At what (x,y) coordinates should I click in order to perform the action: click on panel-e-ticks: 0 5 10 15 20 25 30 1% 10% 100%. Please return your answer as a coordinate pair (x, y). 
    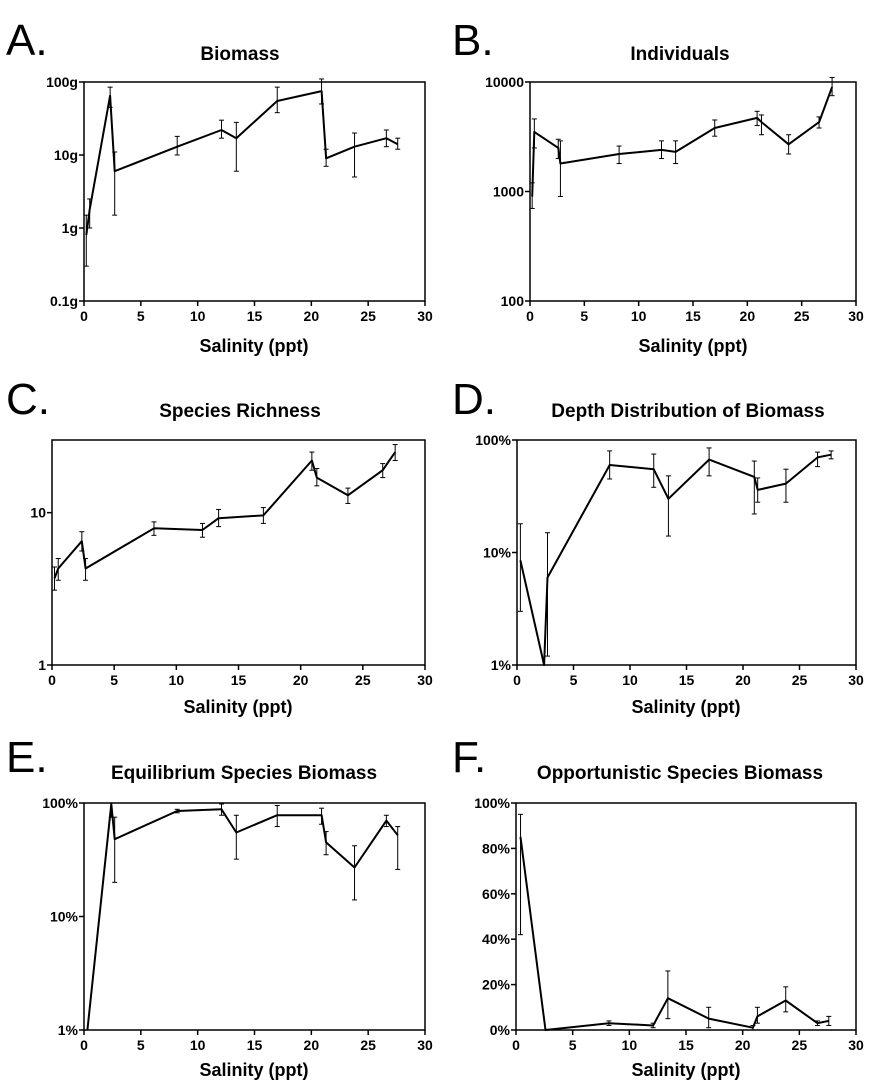
    Looking at the image, I should click on (237, 924).